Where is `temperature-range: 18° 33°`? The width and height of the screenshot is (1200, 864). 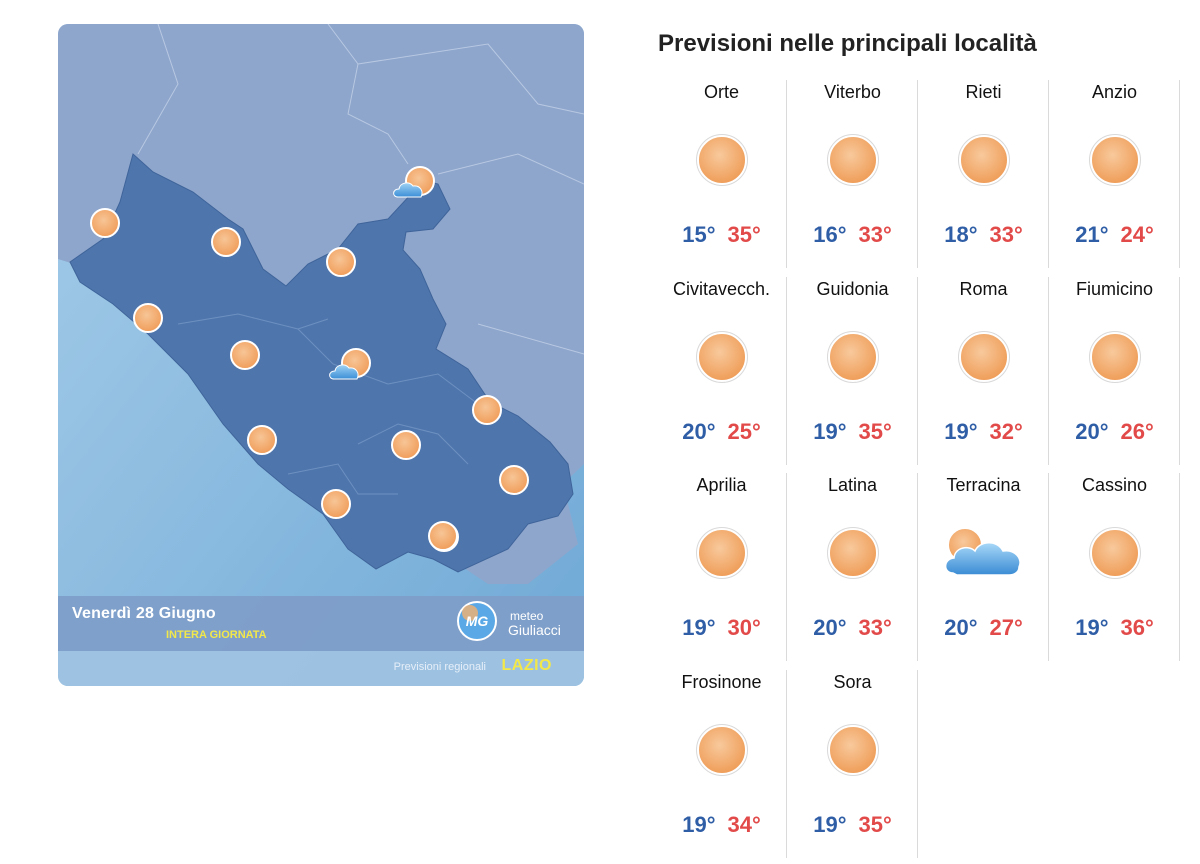
temperature-range: 18° 33° is located at coordinates (983, 235).